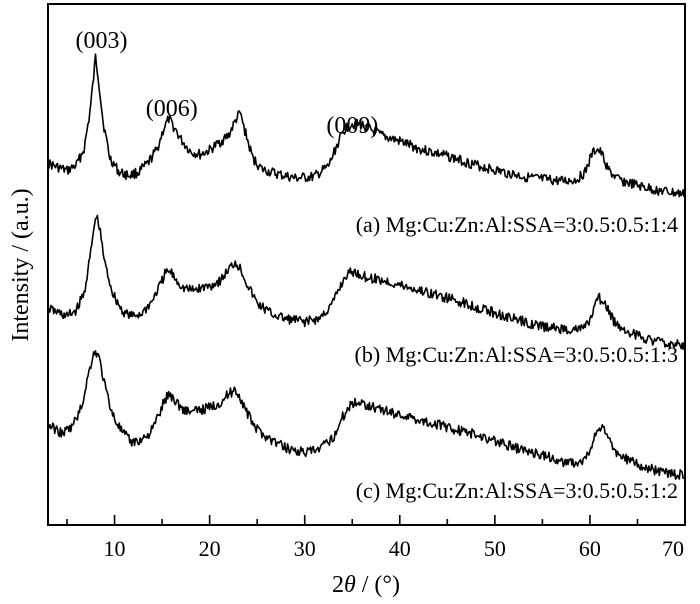 This screenshot has height=604, width=700. I want to click on series-label-a: (a) Mg:Cu:Zn:Al:SSA=3:0.5:0.5:1:4, so click(517, 224).